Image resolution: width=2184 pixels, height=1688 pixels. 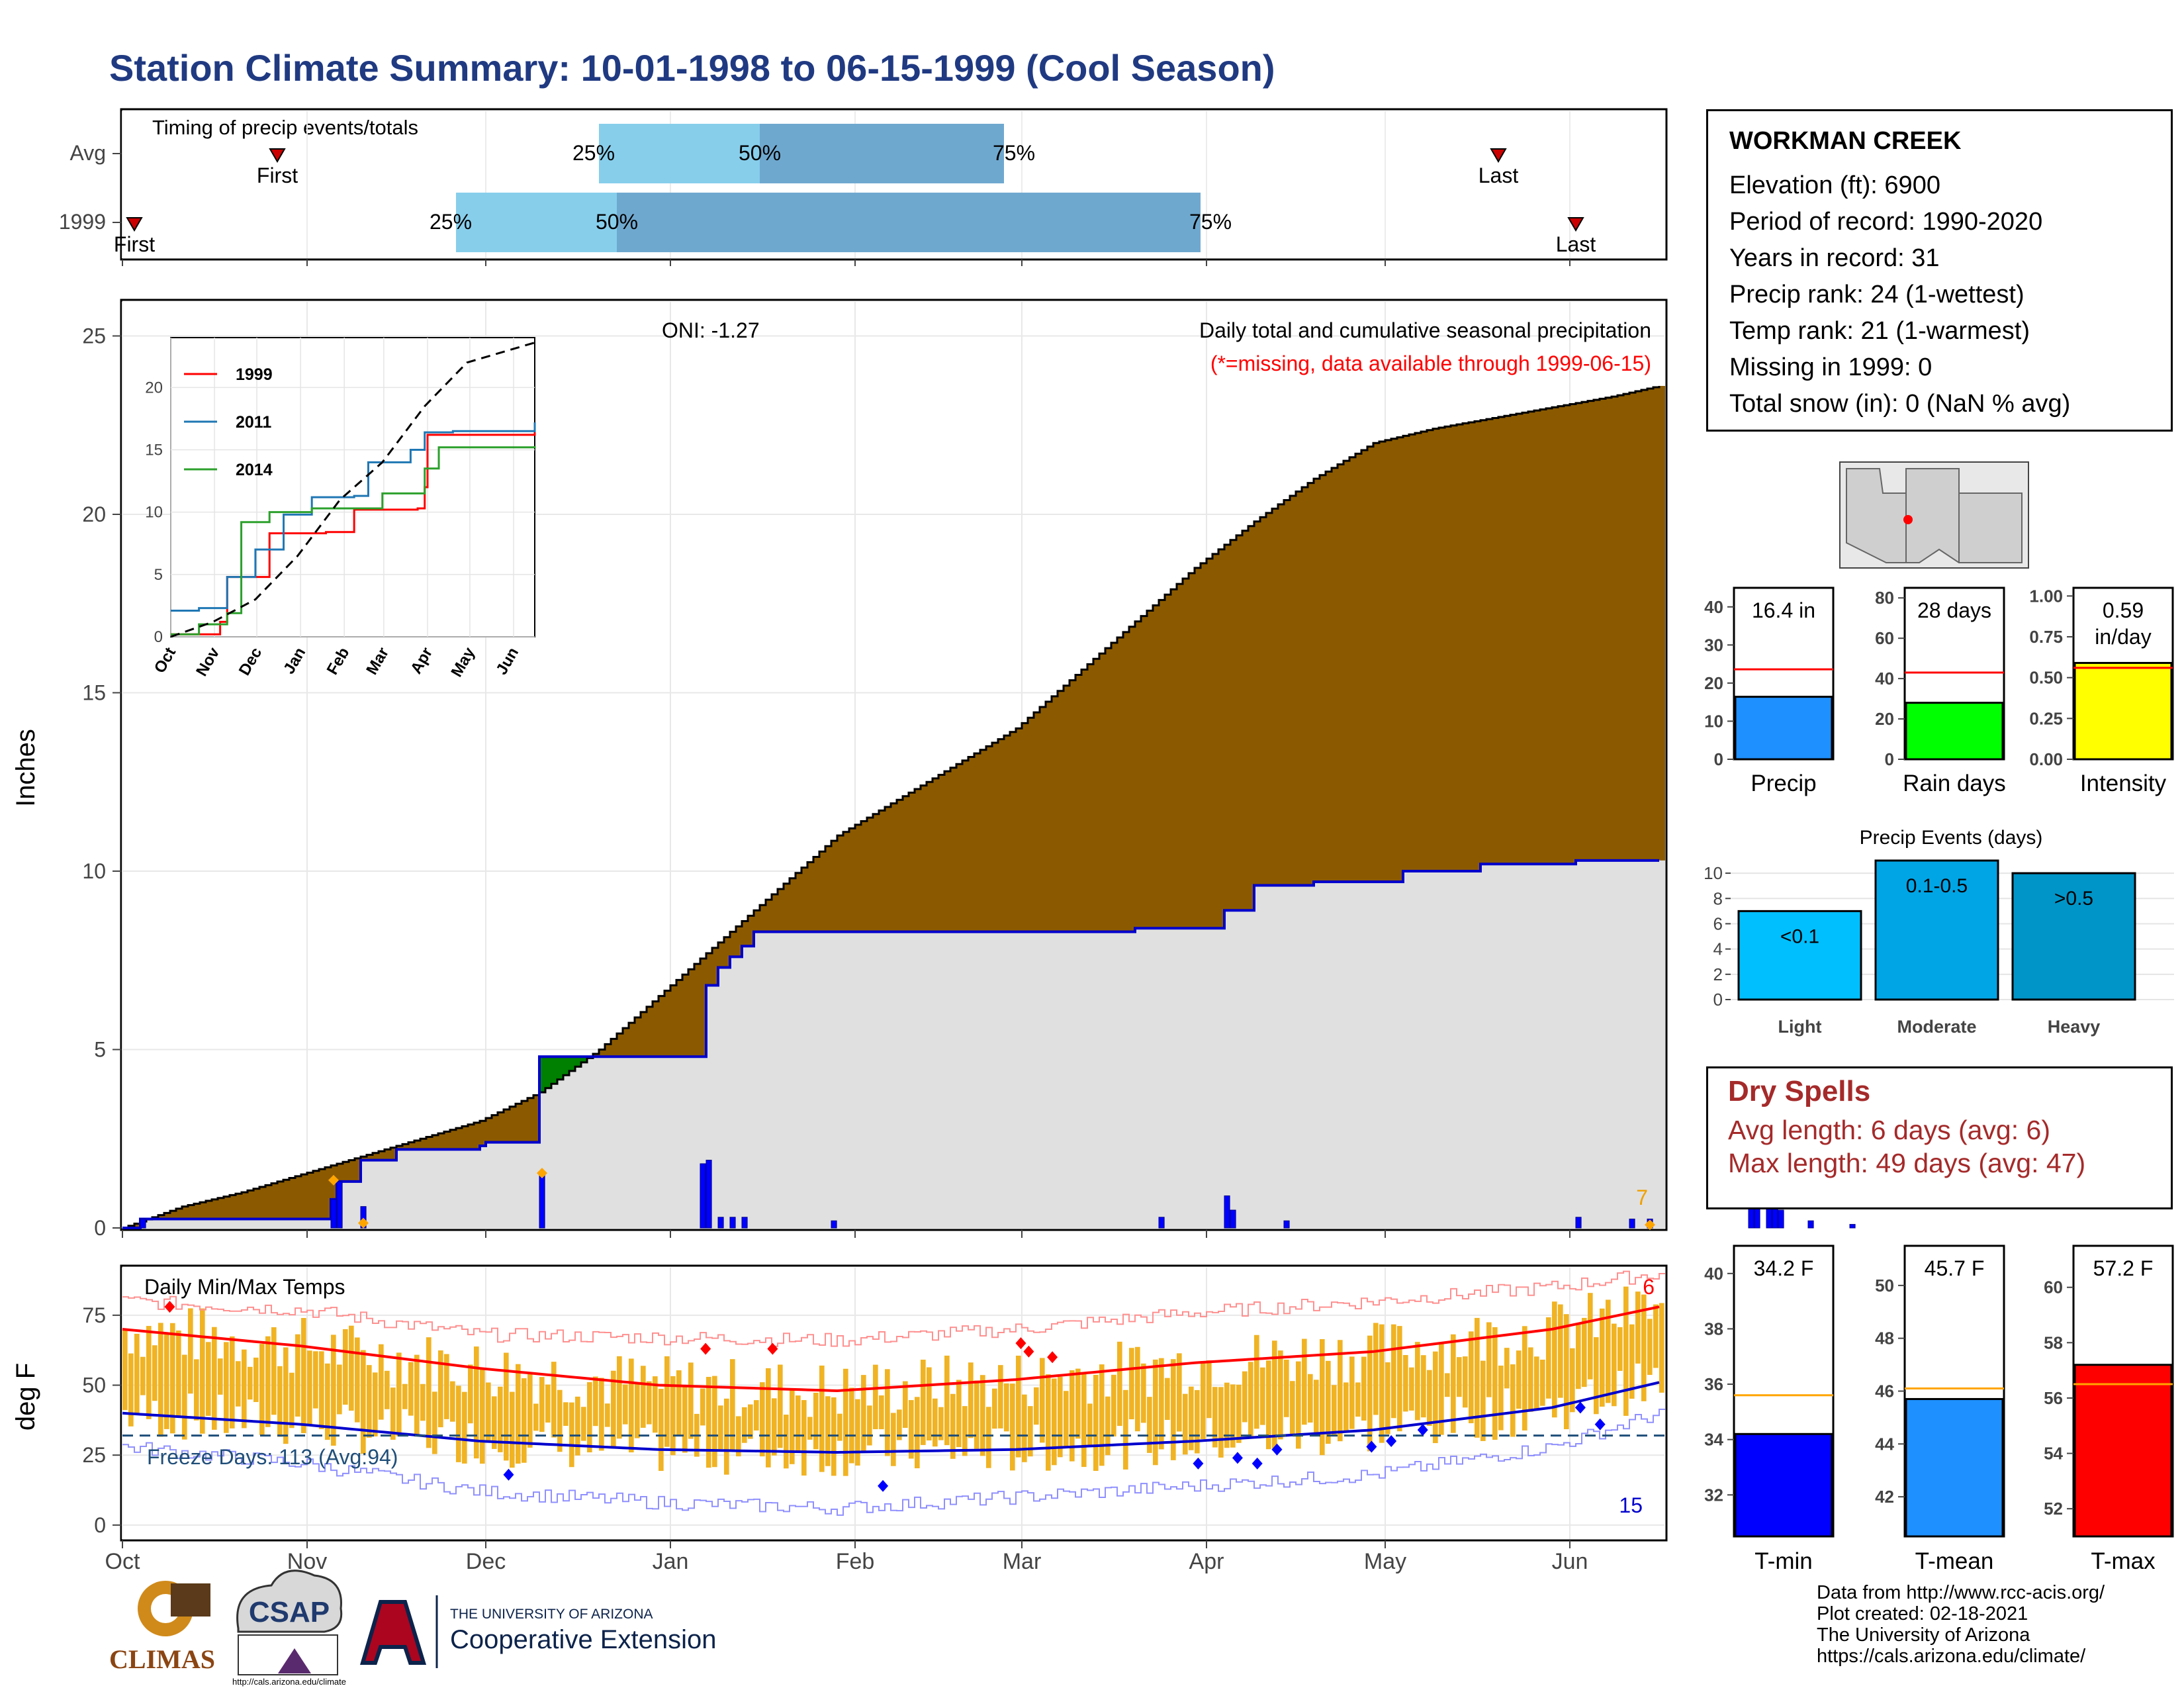 What do you see at coordinates (2074, 1027) in the screenshot?
I see `event-category-label: Heavy` at bounding box center [2074, 1027].